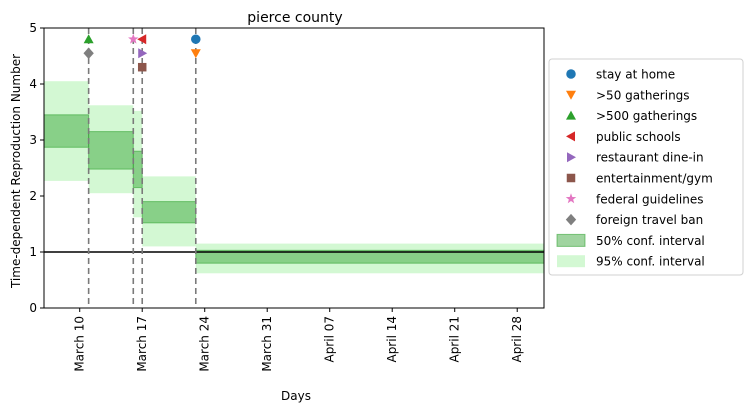 Image resolution: width=746 pixels, height=412 pixels. I want to click on marker-foreign-travel-ban, so click(88, 53).